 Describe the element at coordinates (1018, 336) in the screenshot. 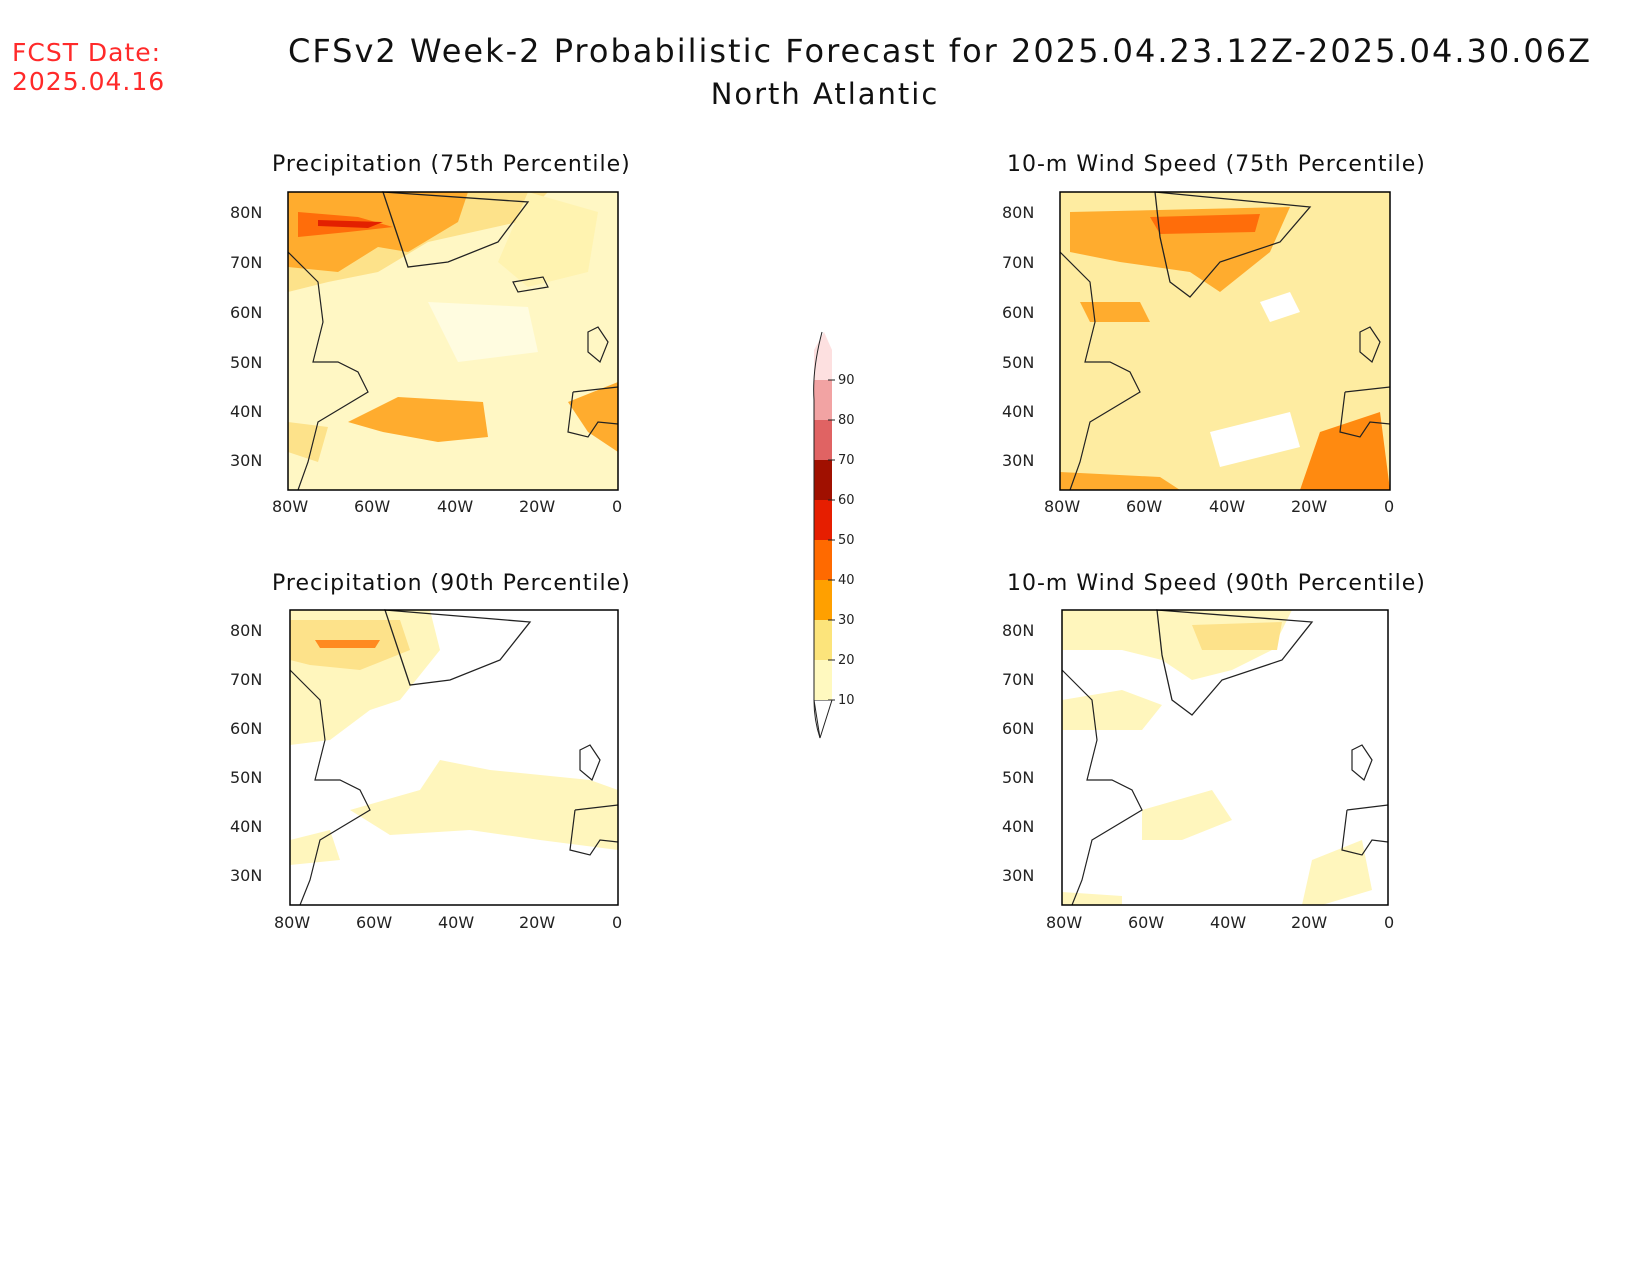

I see `lat-labels-wind75: 80N 70N 60N 50N 40N 30N` at that location.